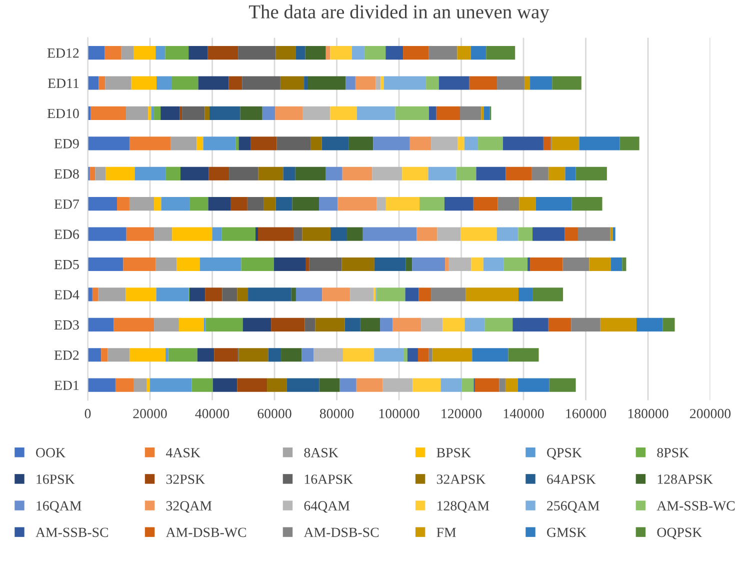 This screenshot has width=750, height=580. I want to click on legend-label: AM-SSB-WC, so click(695, 506).